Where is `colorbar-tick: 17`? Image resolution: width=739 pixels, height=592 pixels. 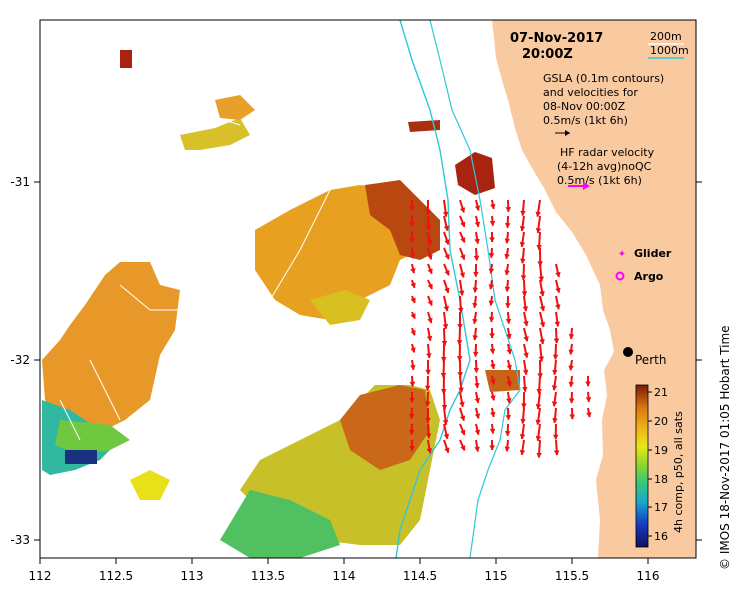 colorbar-tick: 17 is located at coordinates (661, 507).